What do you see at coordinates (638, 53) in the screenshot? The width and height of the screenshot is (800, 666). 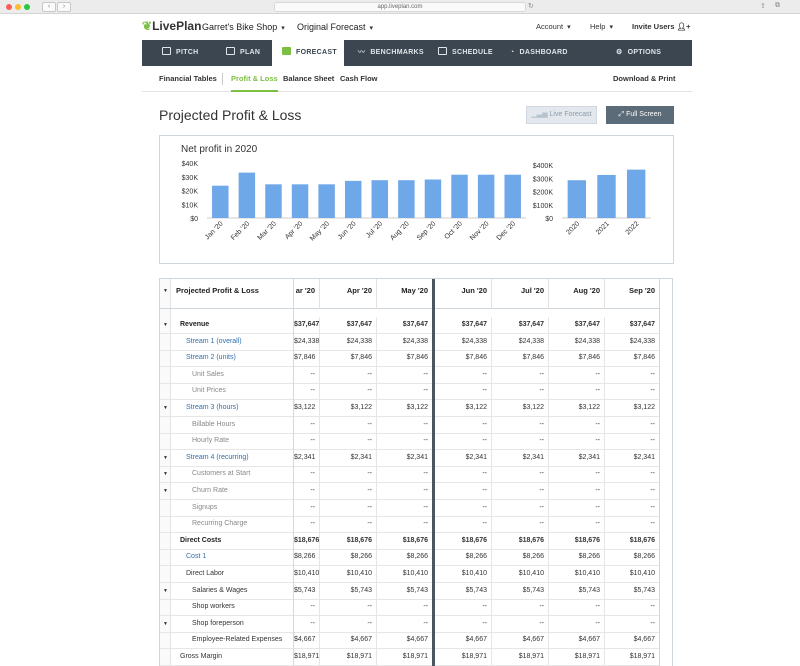 I see `nav-options: ⚙ OPTIONS` at bounding box center [638, 53].